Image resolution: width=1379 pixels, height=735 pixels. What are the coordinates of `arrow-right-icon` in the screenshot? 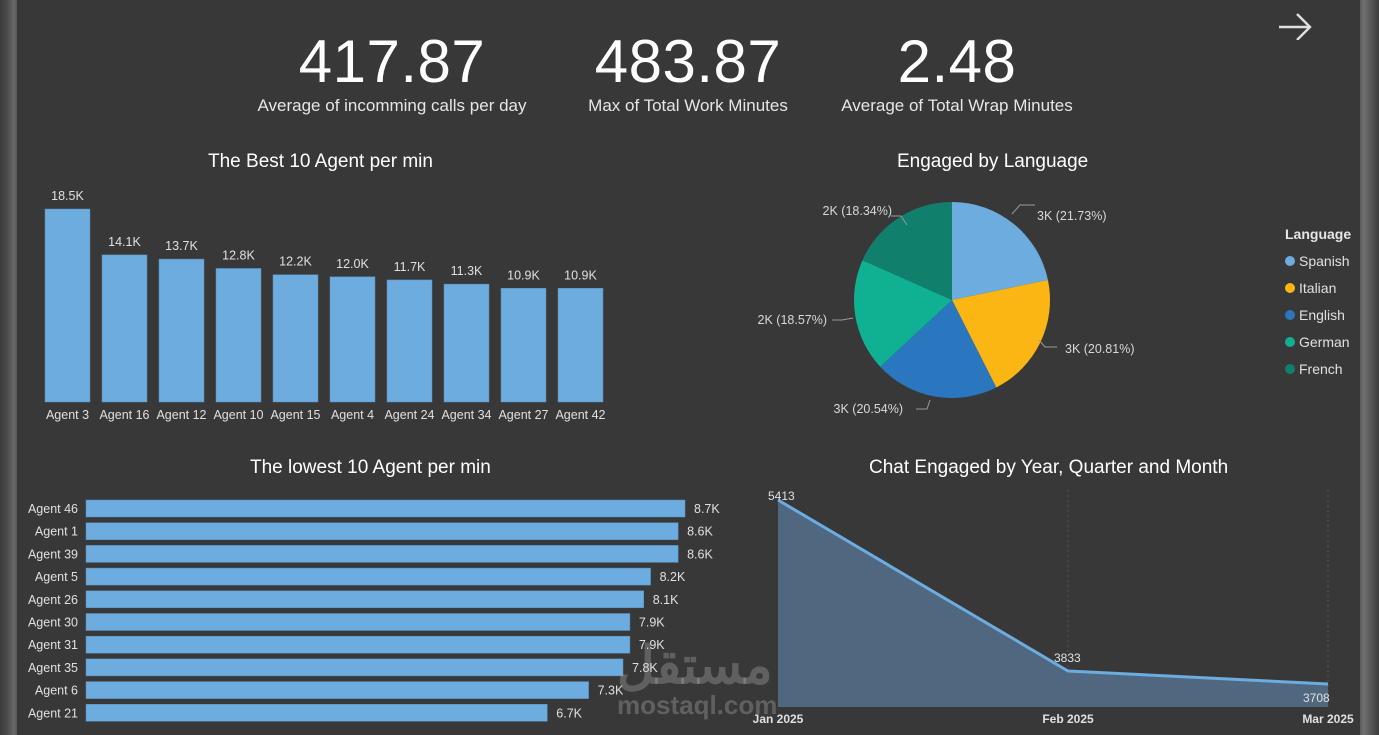 It's located at (1295, 23).